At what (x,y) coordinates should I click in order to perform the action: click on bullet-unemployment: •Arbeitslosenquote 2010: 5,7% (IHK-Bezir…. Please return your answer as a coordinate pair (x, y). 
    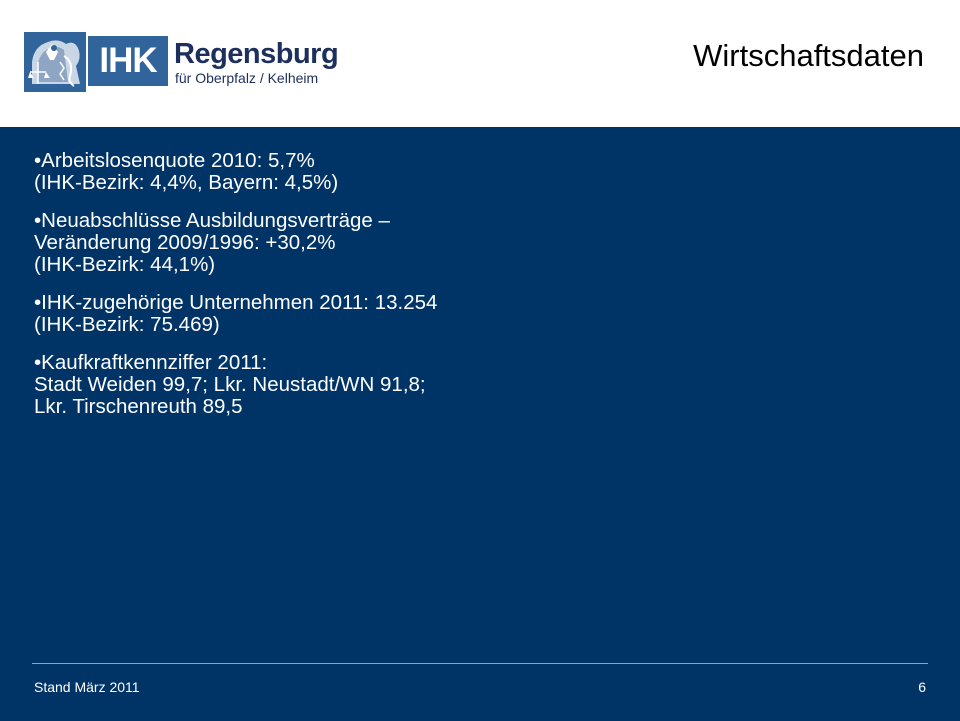
    Looking at the image, I should click on (474, 172).